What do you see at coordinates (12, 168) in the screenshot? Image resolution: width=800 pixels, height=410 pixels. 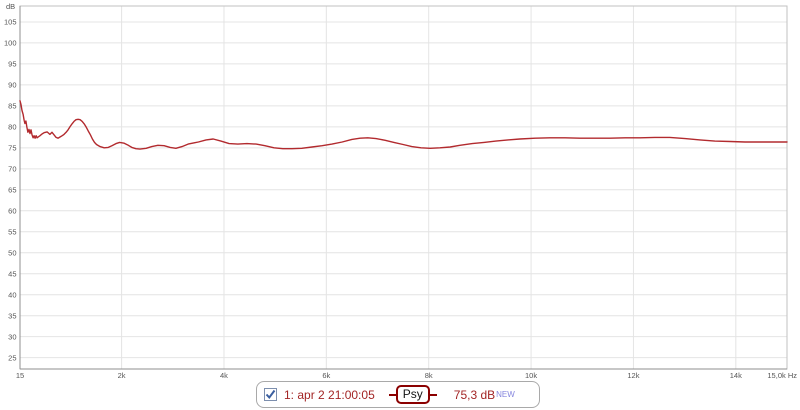 I see `y-tick-label: 70` at bounding box center [12, 168].